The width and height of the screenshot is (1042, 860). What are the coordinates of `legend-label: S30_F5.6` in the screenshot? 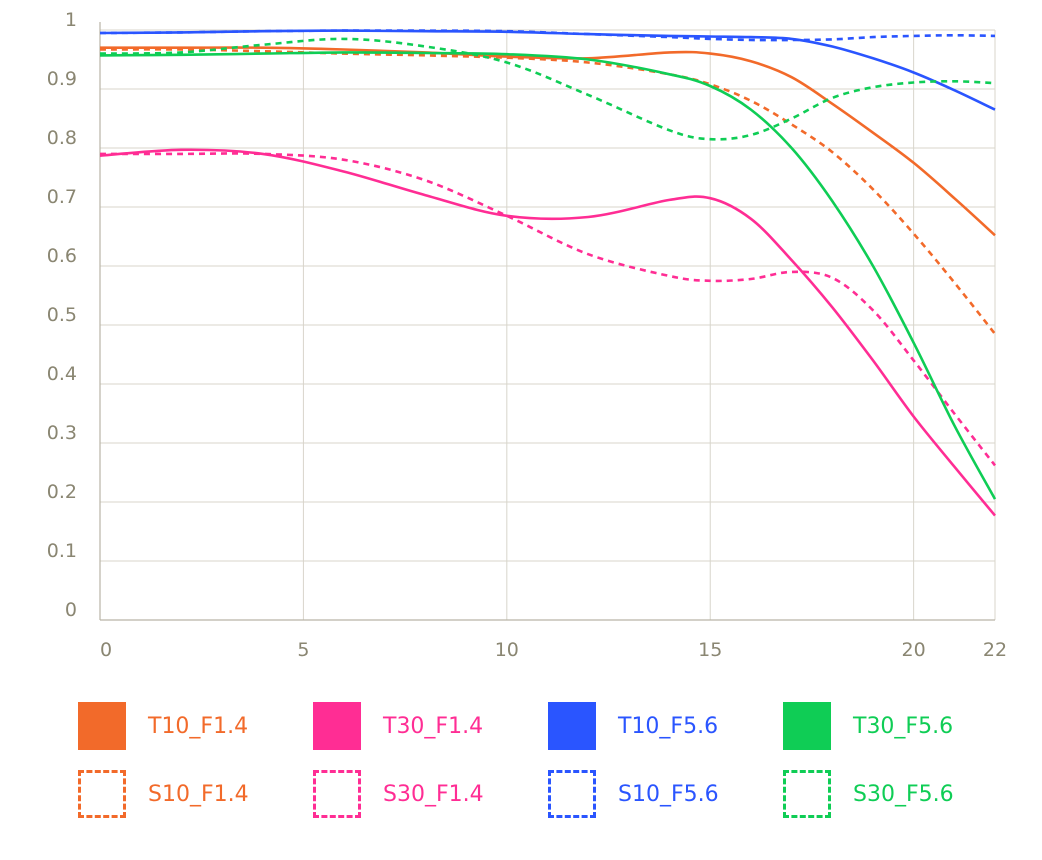 It's located at (903, 794).